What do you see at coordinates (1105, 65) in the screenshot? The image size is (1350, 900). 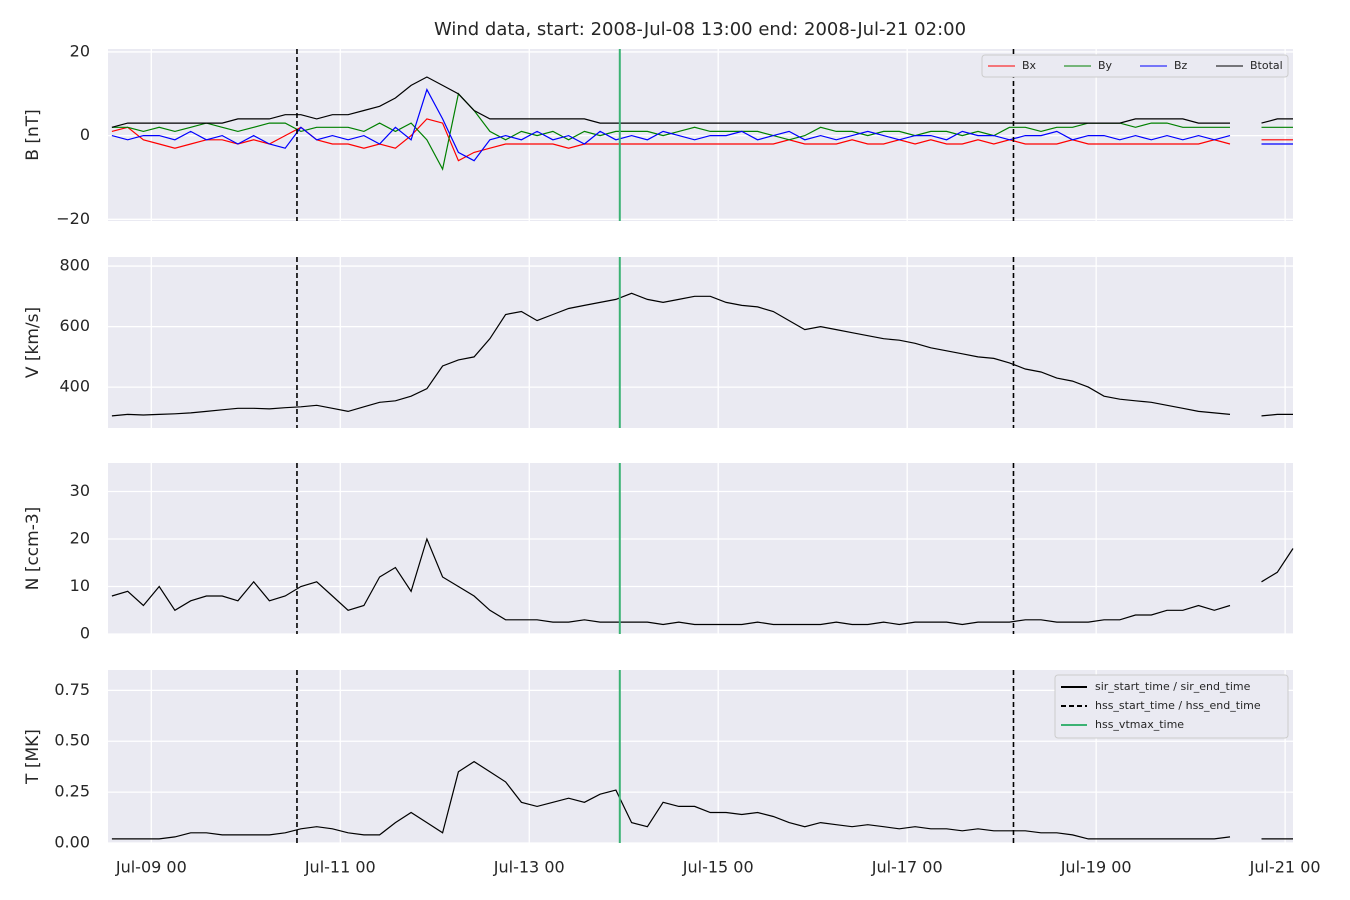 I see `legend-label: By` at bounding box center [1105, 65].